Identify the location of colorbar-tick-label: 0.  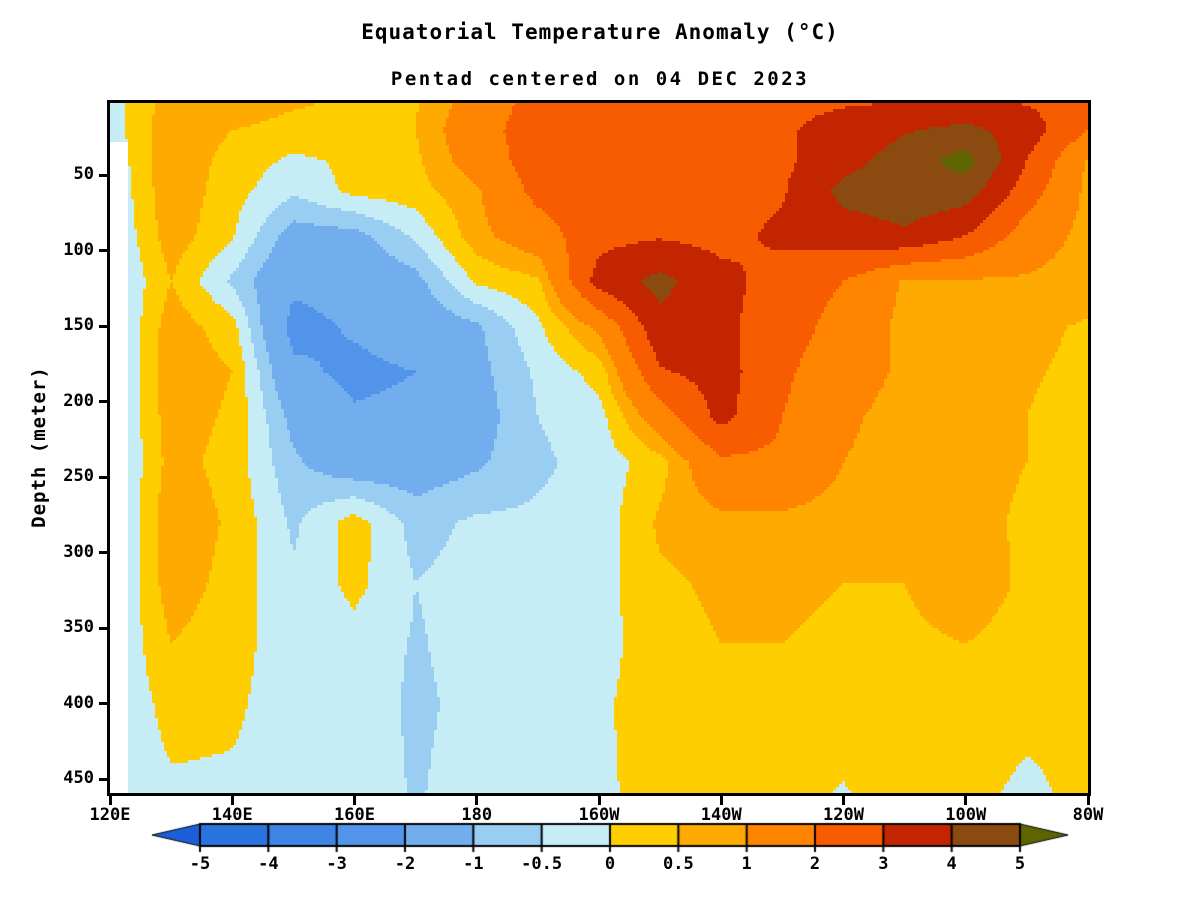
(610, 864).